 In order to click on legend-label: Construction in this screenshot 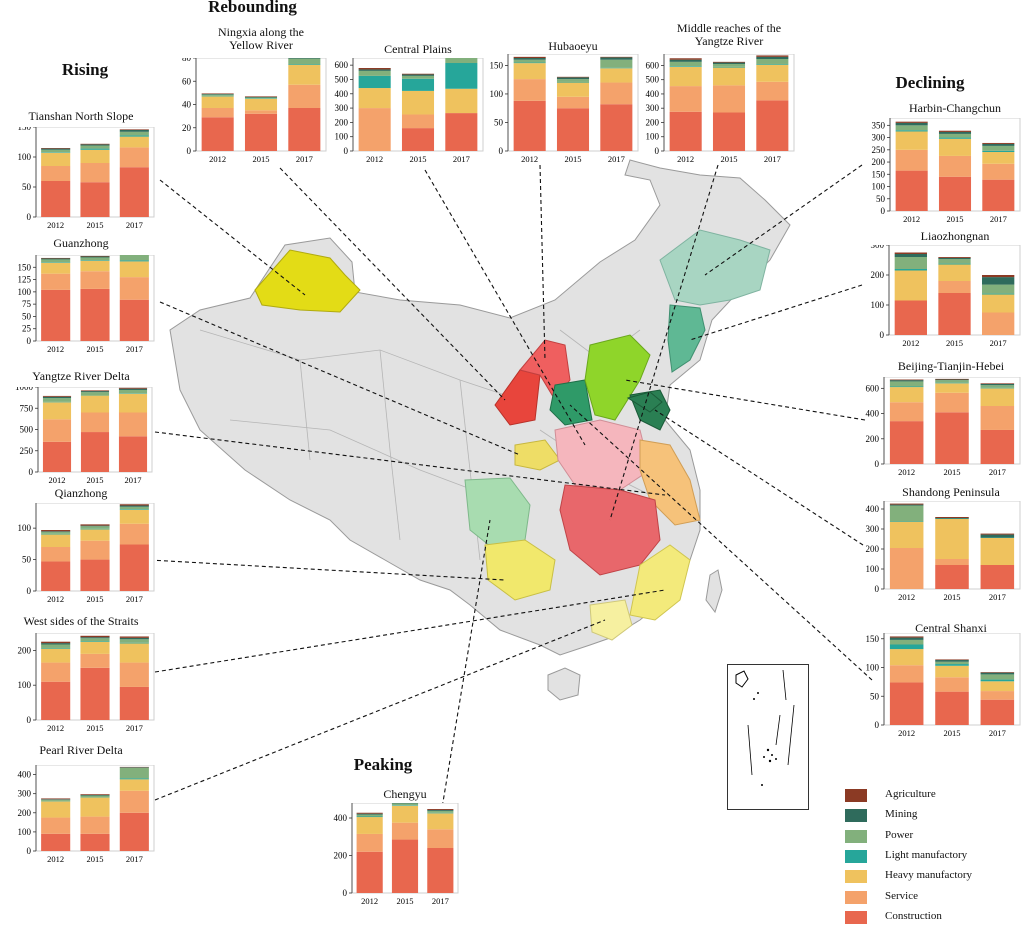, I will do `click(913, 916)`.